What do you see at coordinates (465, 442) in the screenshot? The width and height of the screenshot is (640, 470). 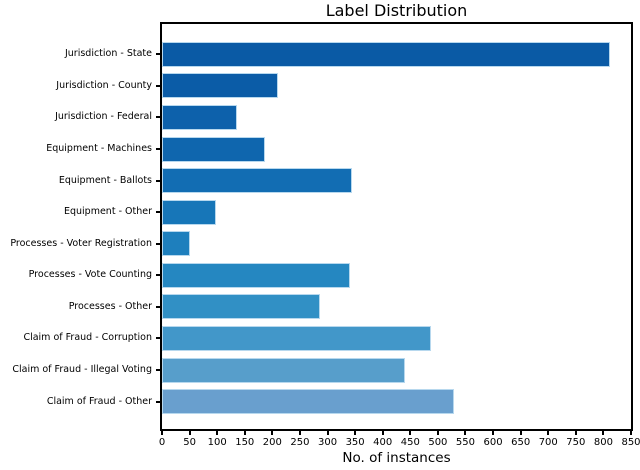 I see `x-tick-label: 550` at bounding box center [465, 442].